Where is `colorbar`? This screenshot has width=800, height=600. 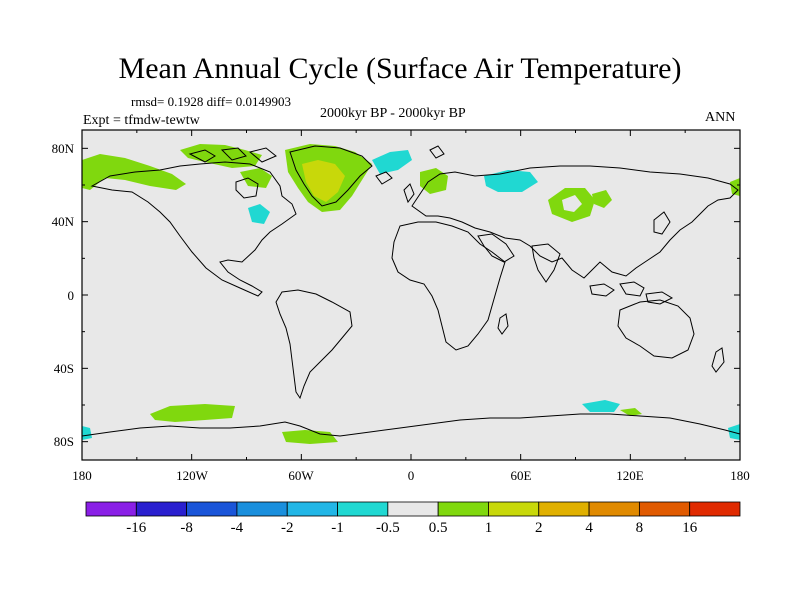 colorbar is located at coordinates (413, 509).